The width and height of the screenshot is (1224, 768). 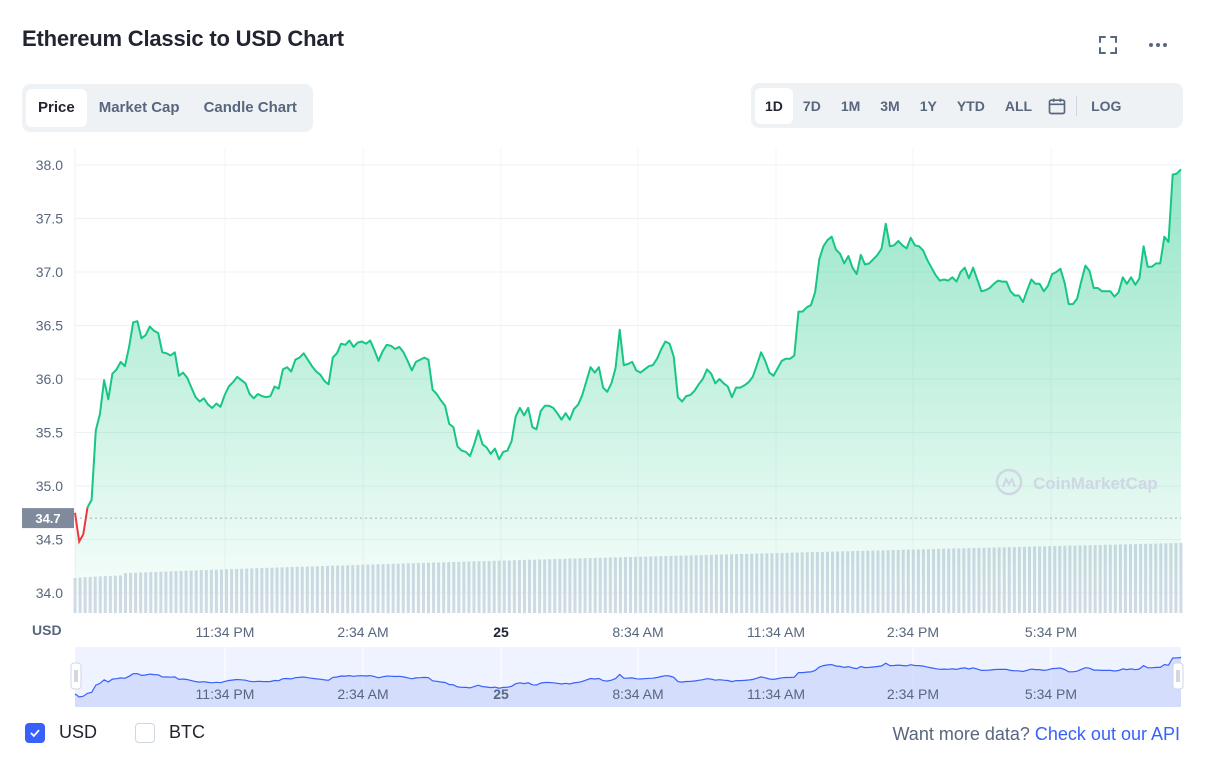 What do you see at coordinates (501, 694) in the screenshot?
I see `navigator-tick-label: 25` at bounding box center [501, 694].